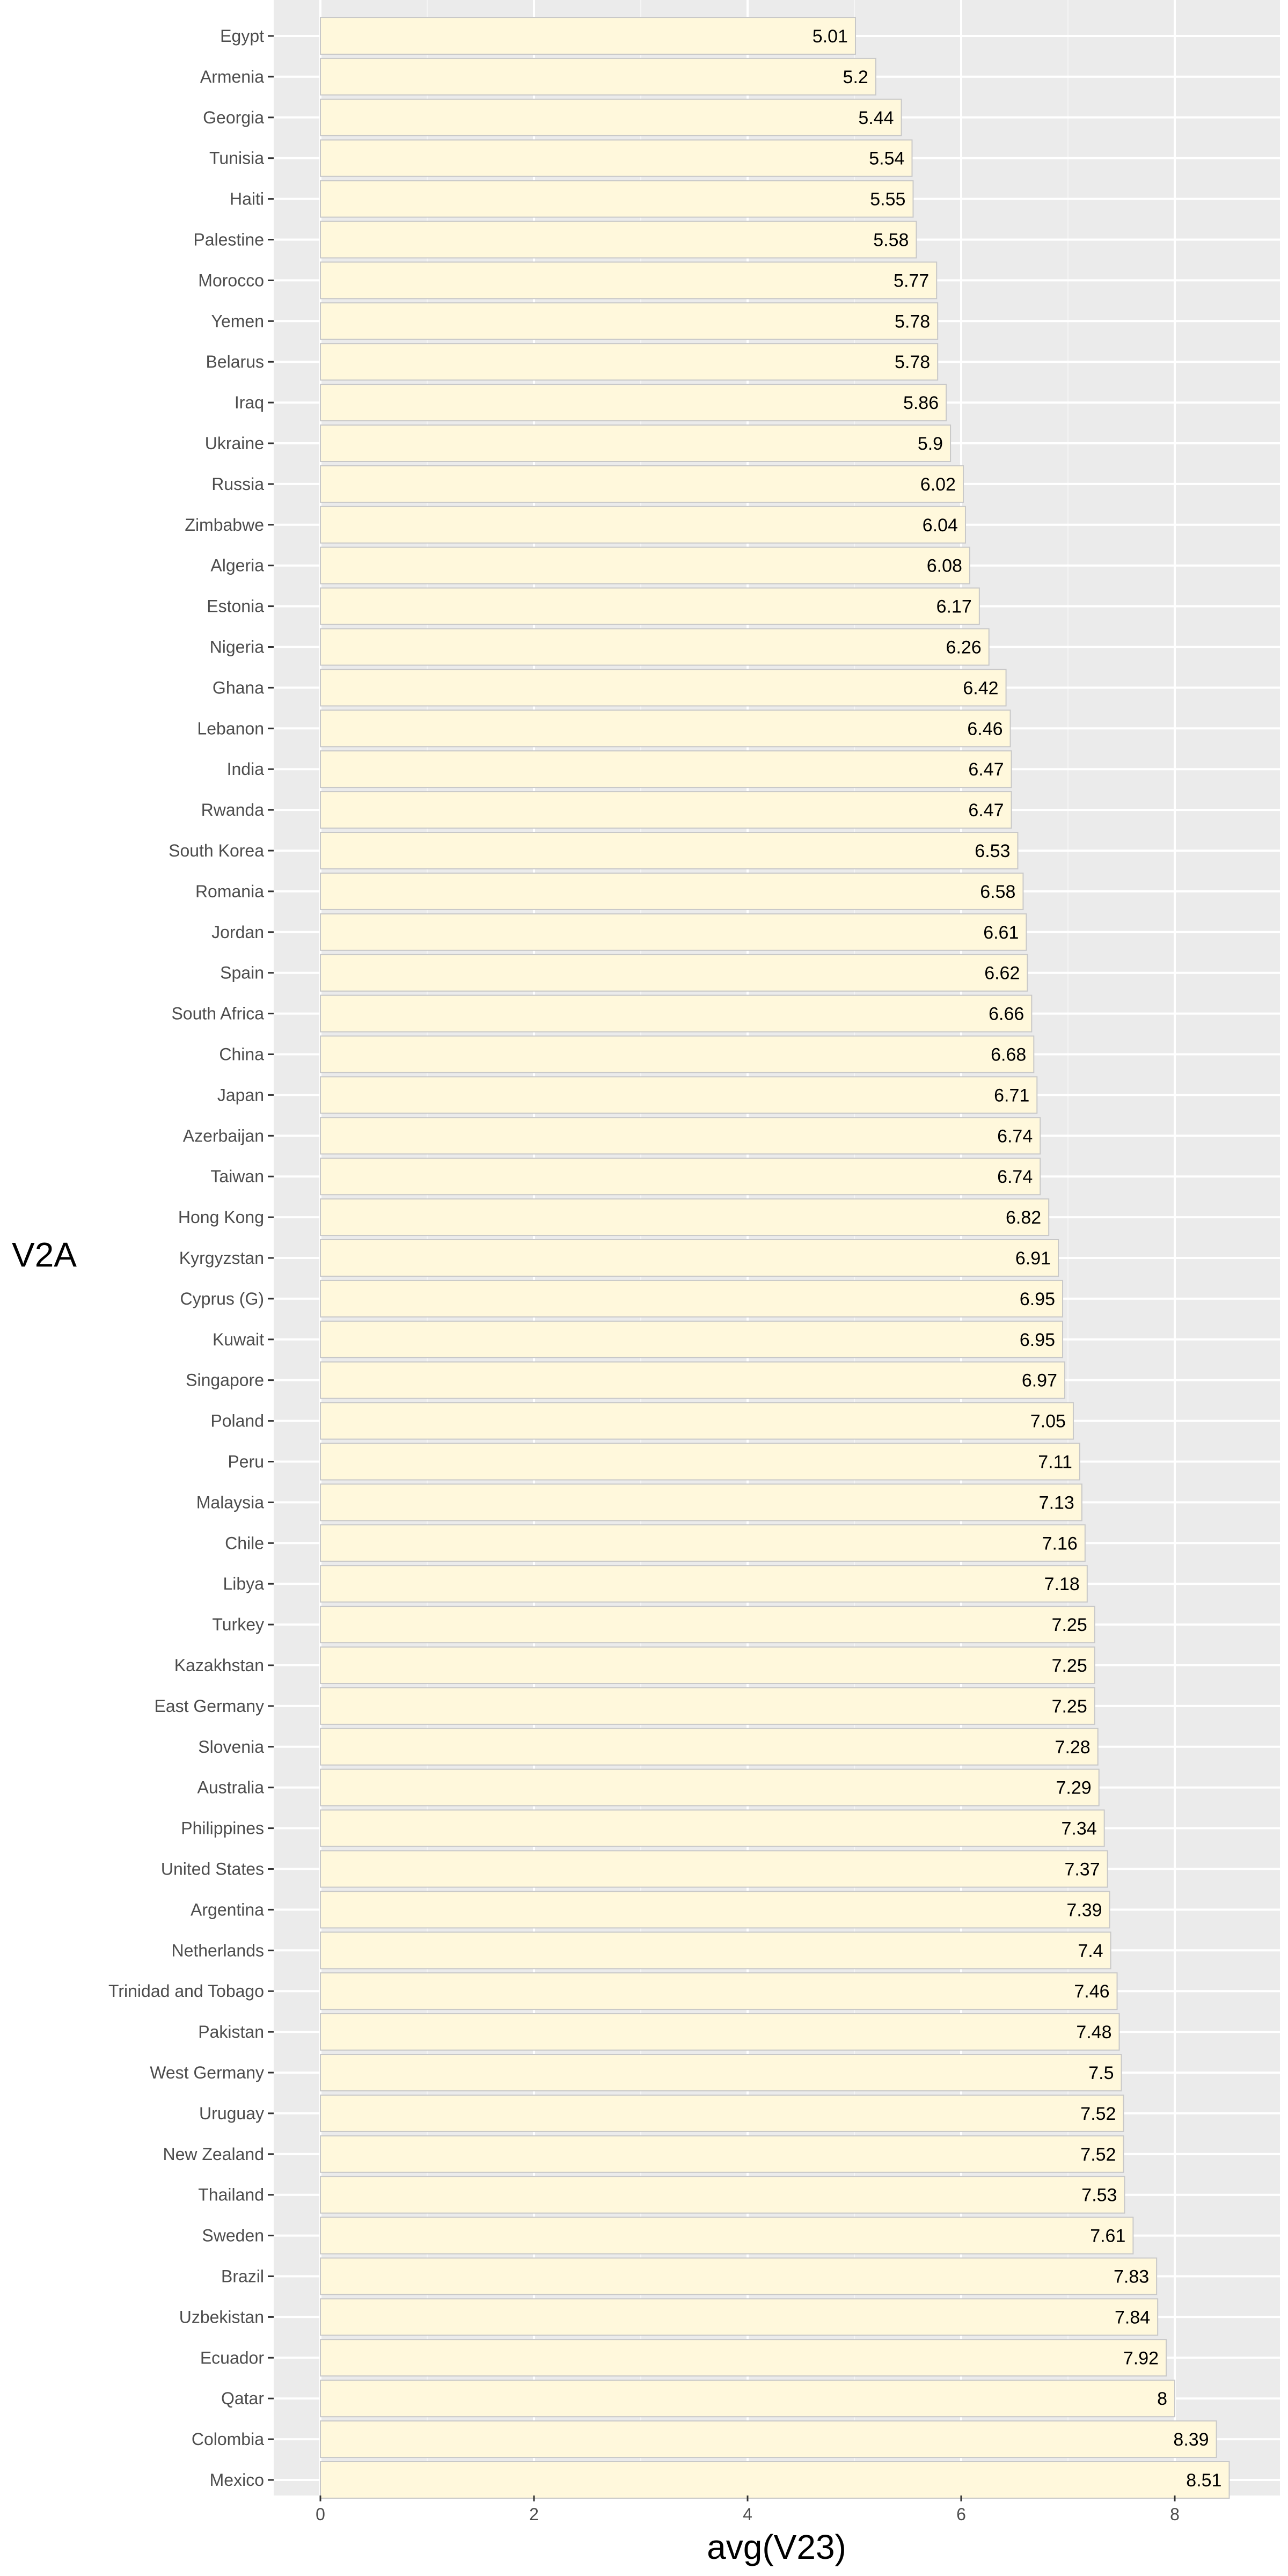 Image resolution: width=1288 pixels, height=2576 pixels. I want to click on x-tick-label: 8, so click(1175, 2514).